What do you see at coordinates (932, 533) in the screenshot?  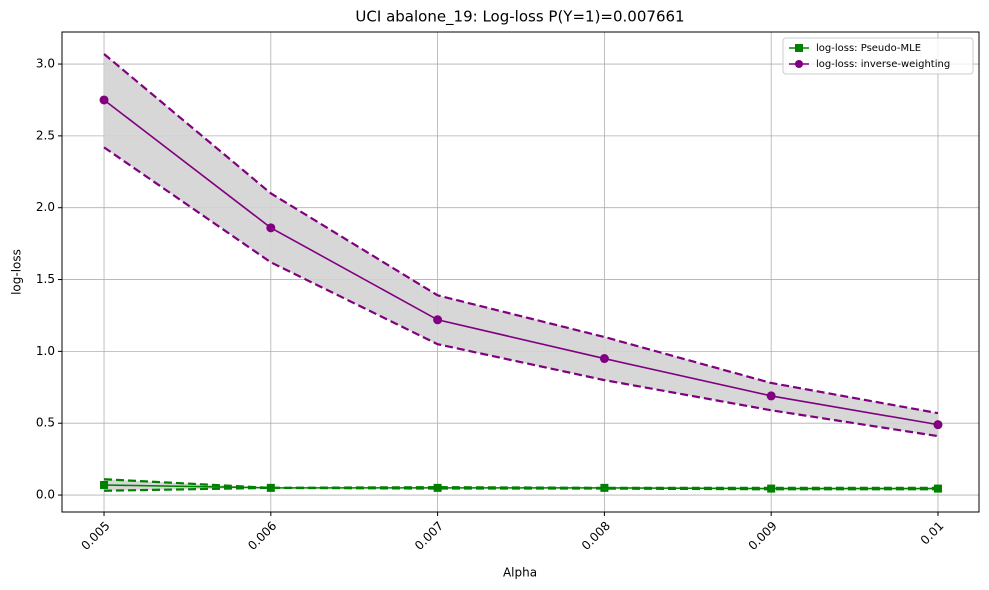 I see `x-tick-label: 0.01` at bounding box center [932, 533].